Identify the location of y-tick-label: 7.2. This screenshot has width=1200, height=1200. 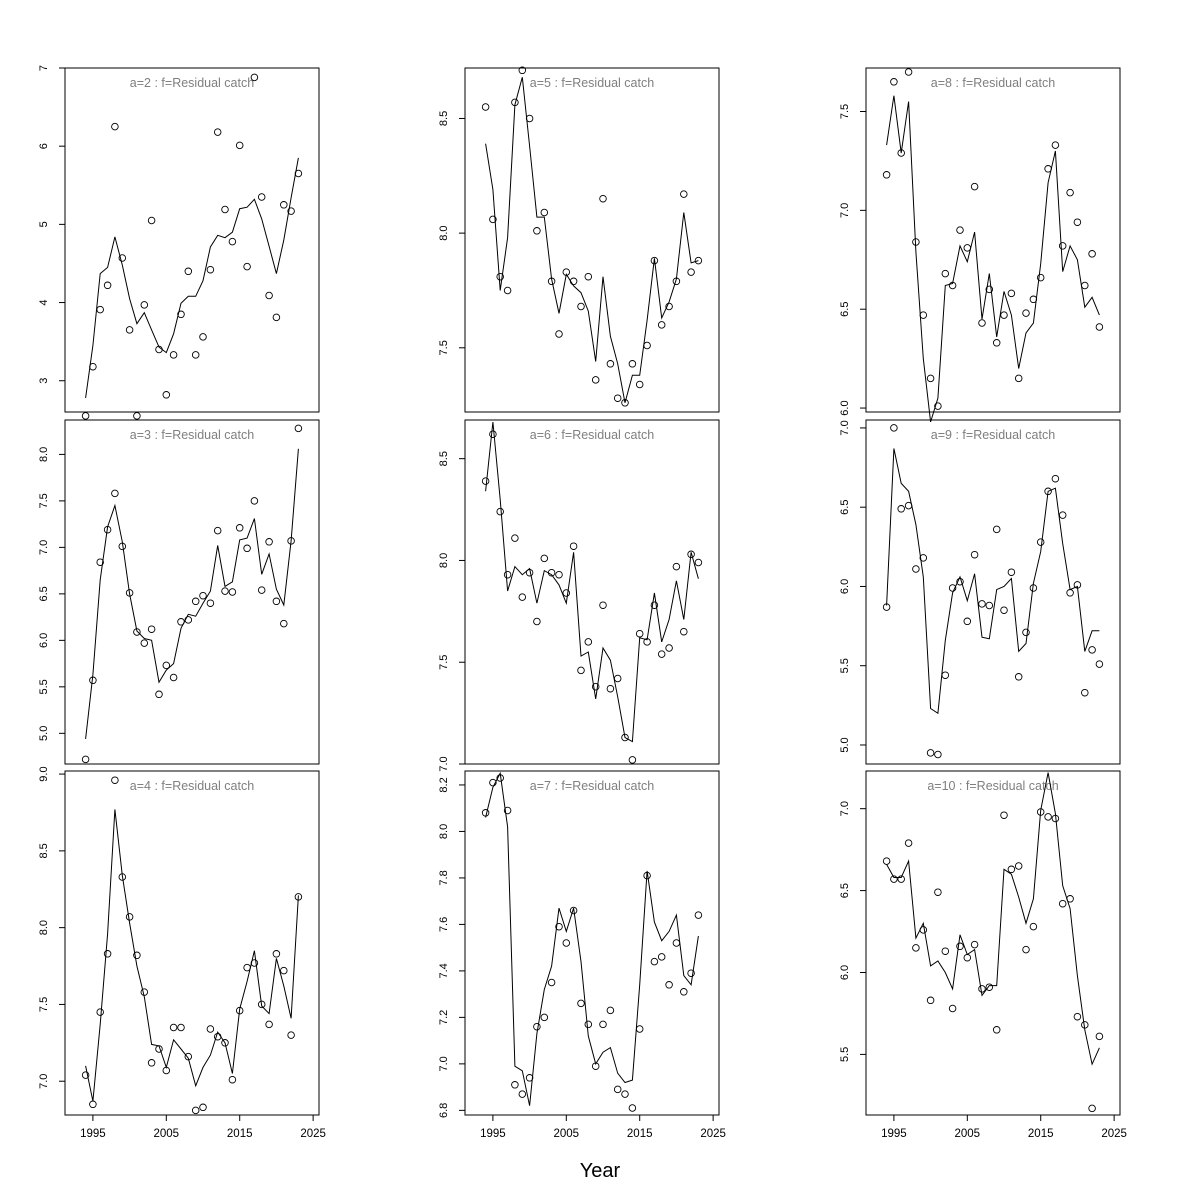
(444, 1017).